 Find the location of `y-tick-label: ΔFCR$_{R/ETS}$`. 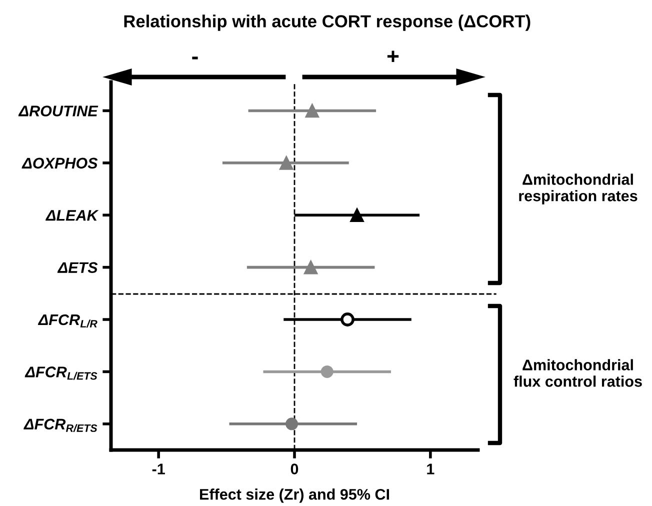

y-tick-label: ΔFCR$_{R/ETS}$ is located at coordinates (61, 425).